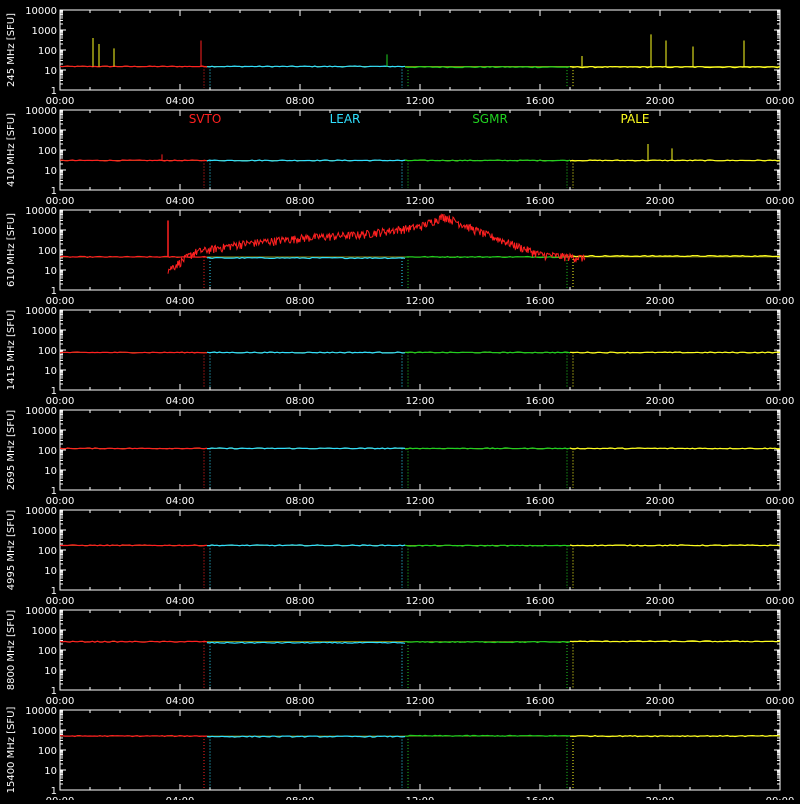 This screenshot has width=800, height=804. I want to click on burst-line, so click(376, 243).